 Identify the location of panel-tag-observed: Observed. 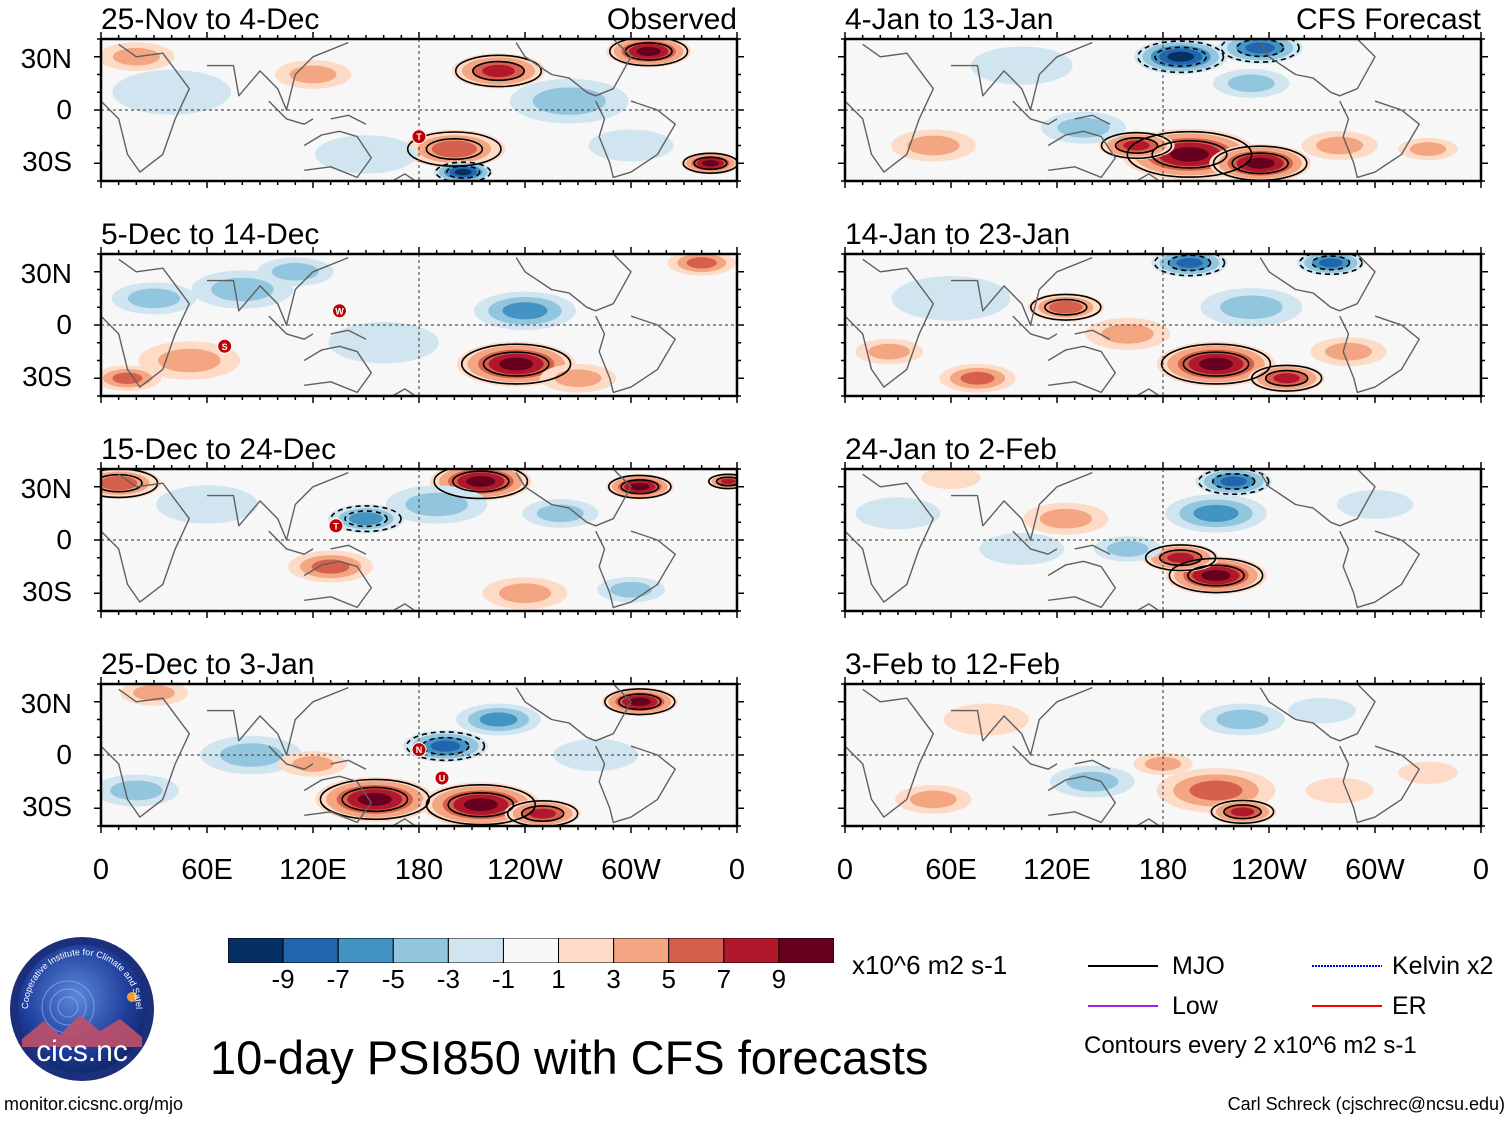
(671, 19).